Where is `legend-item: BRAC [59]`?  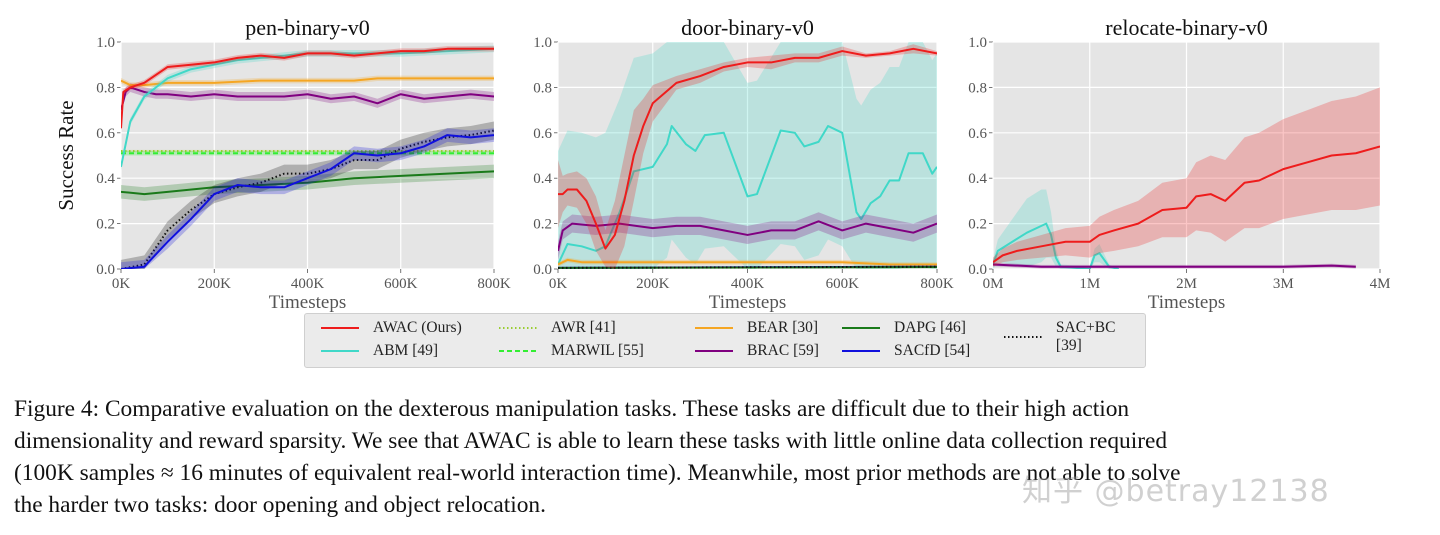
legend-item: BRAC [59] is located at coordinates (756, 351).